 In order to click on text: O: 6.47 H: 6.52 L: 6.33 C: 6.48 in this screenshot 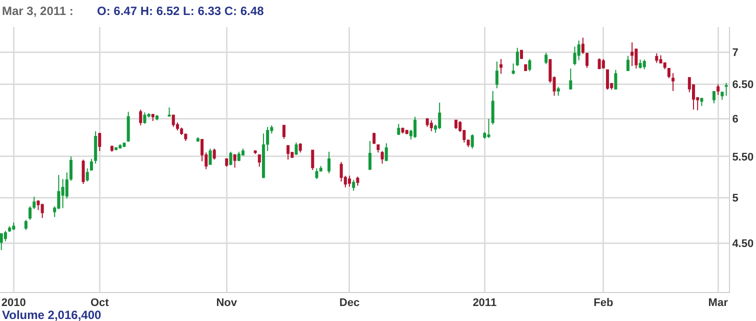, I will do `click(180, 11)`.